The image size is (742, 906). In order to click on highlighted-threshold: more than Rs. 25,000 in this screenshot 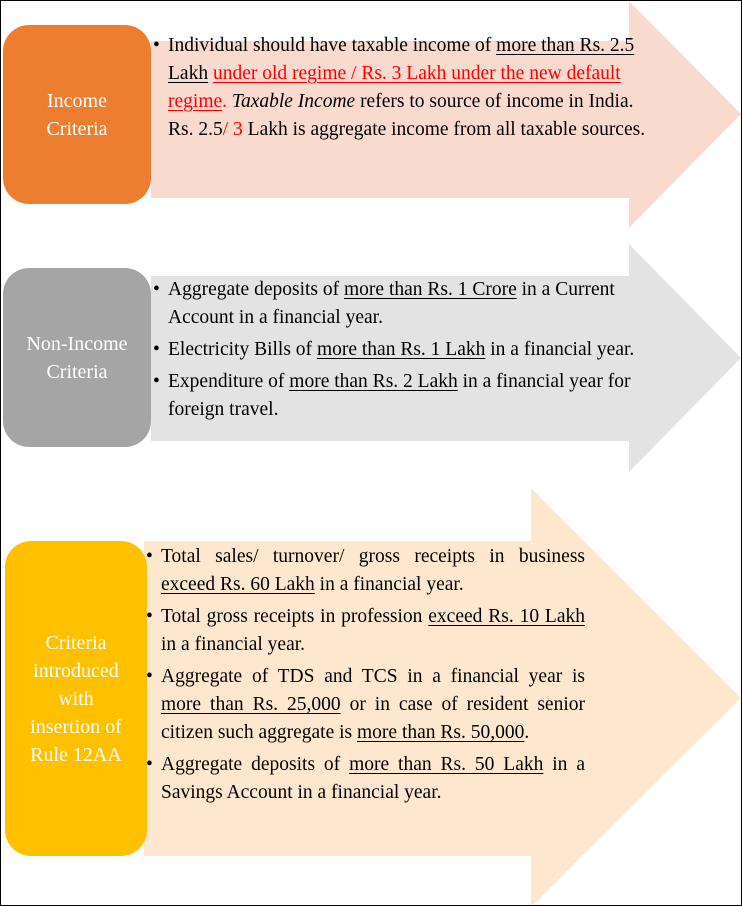, I will do `click(251, 704)`.